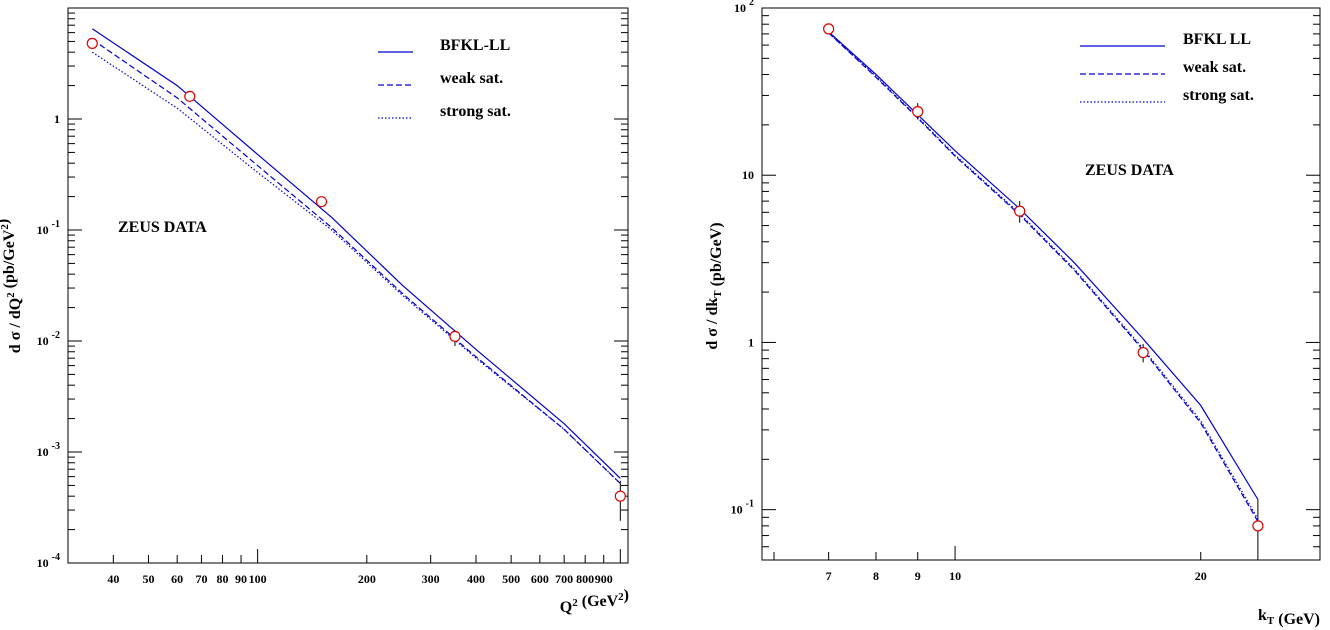 This screenshot has width=1330, height=630. I want to click on legend-label: BFKL-LL, so click(475, 45).